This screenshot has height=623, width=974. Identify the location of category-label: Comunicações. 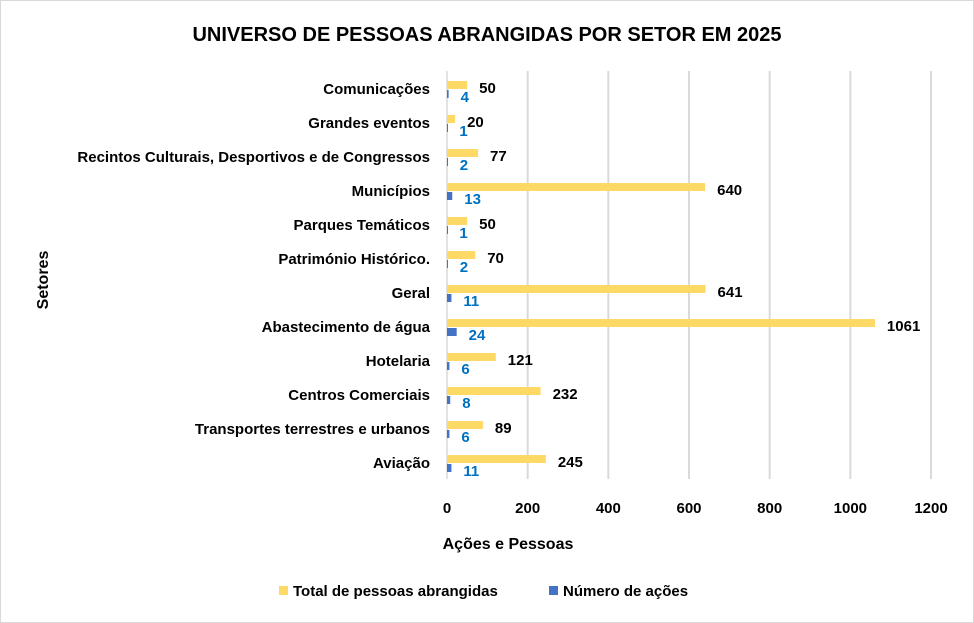
(376, 89).